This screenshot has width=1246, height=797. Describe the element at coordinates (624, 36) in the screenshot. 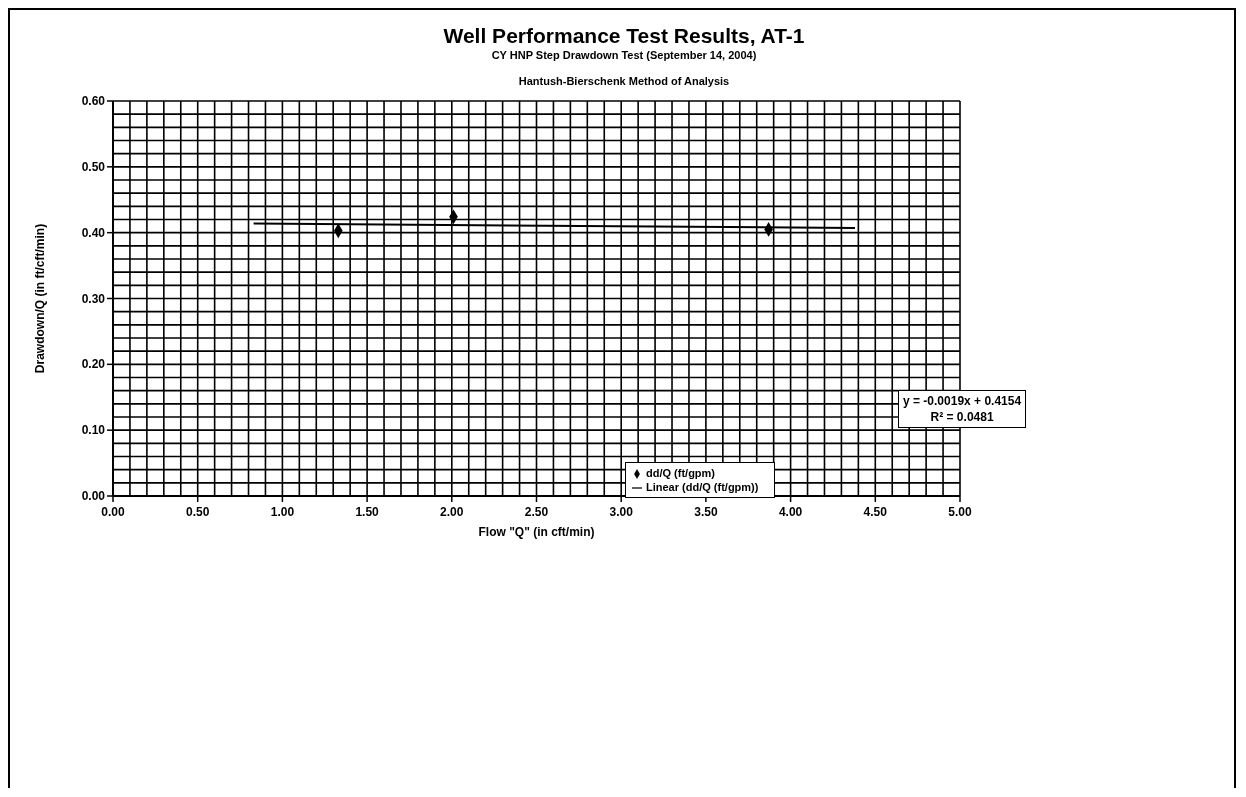

I see `chart-title: Well Performance Test Results, AT-1` at that location.